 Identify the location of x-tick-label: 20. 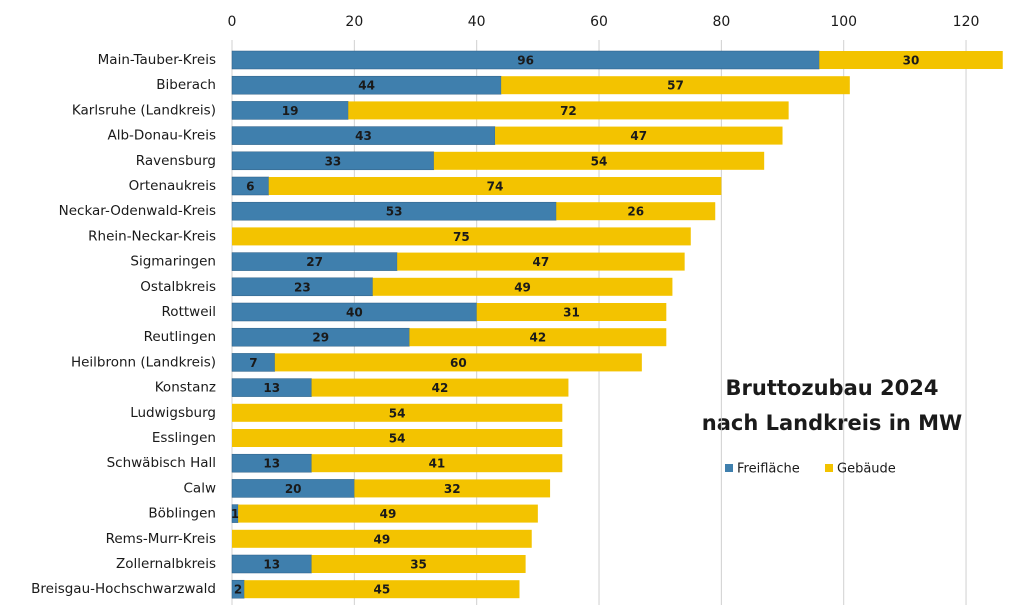
(354, 22).